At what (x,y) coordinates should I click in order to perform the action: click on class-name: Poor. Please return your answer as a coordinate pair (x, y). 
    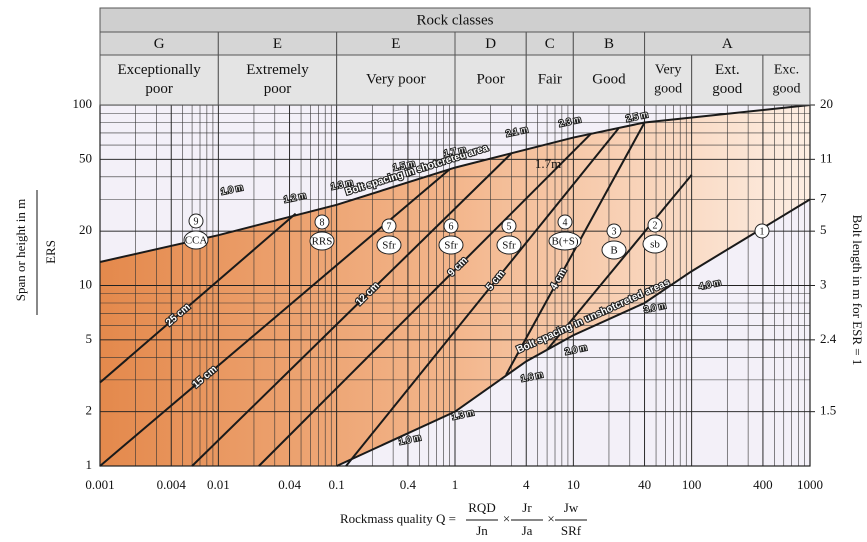
    Looking at the image, I should click on (490, 79).